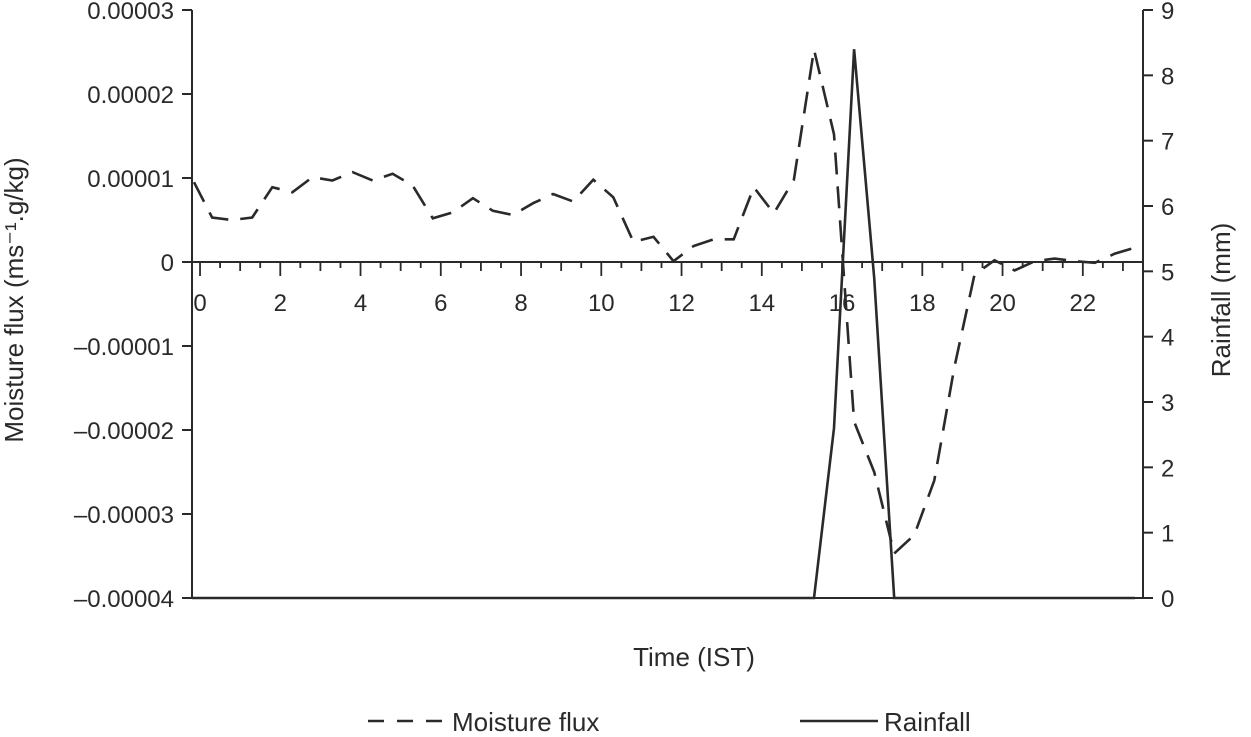 The width and height of the screenshot is (1251, 737). Describe the element at coordinates (1082, 303) in the screenshot. I see `x-tick-label: 22` at that location.